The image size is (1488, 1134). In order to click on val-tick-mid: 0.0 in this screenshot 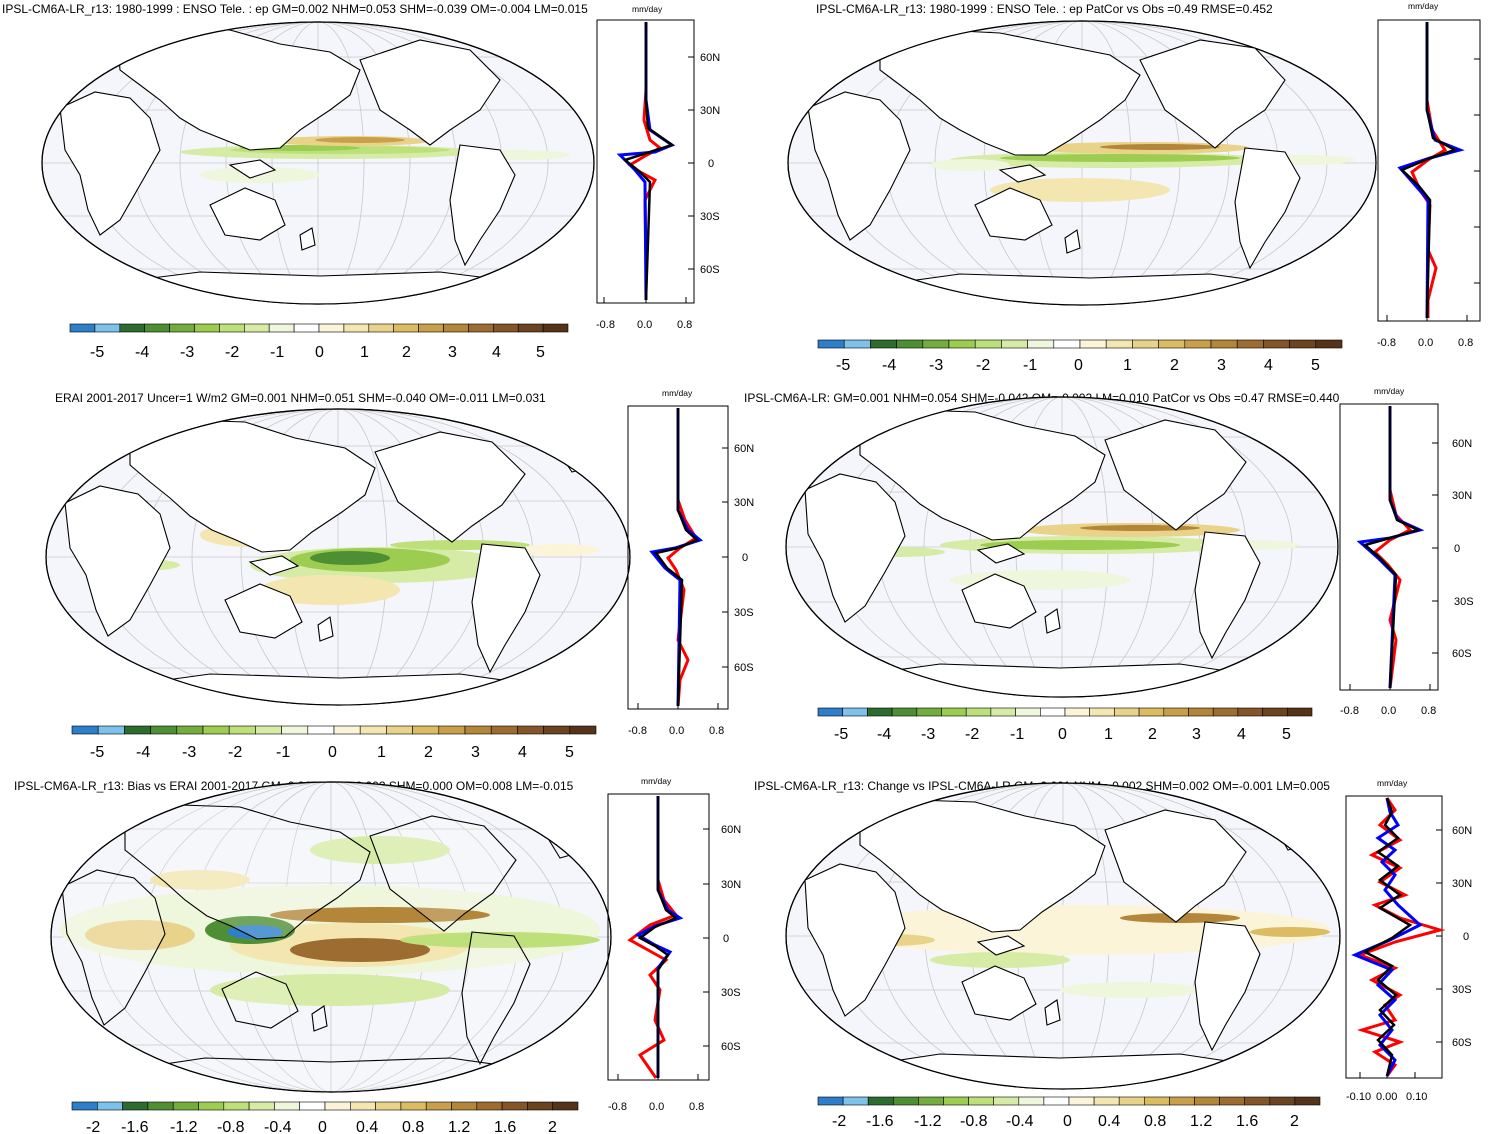, I will do `click(1388, 711)`.